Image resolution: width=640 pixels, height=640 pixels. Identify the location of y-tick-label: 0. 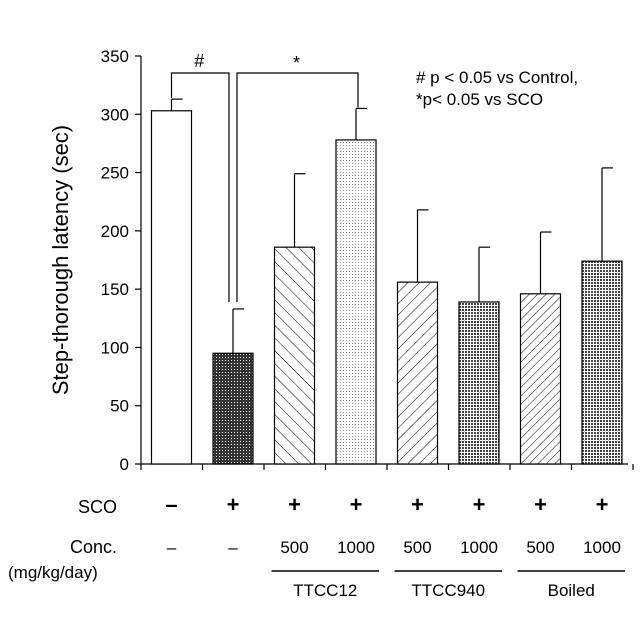
(124, 464).